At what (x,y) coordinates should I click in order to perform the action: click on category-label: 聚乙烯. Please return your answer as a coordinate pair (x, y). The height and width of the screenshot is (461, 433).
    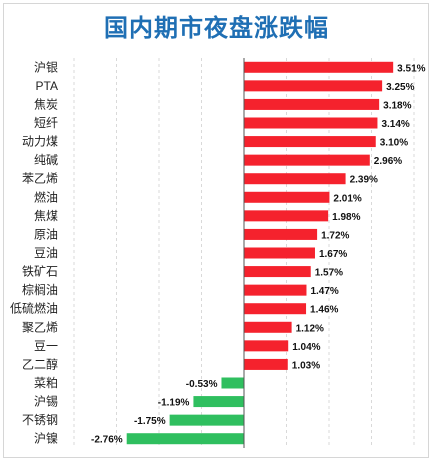
    Looking at the image, I should click on (40, 327).